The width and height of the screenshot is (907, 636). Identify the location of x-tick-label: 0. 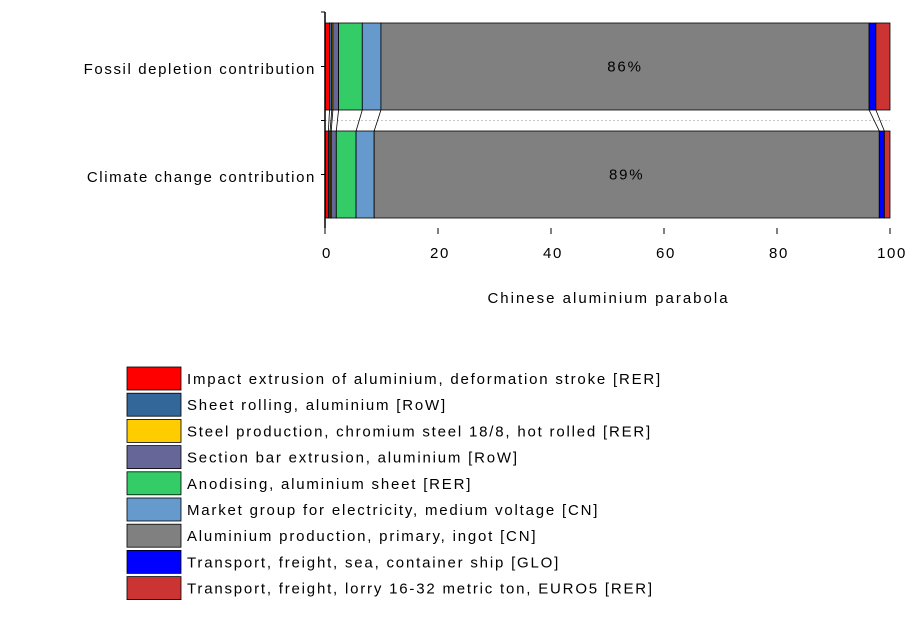
(327, 253).